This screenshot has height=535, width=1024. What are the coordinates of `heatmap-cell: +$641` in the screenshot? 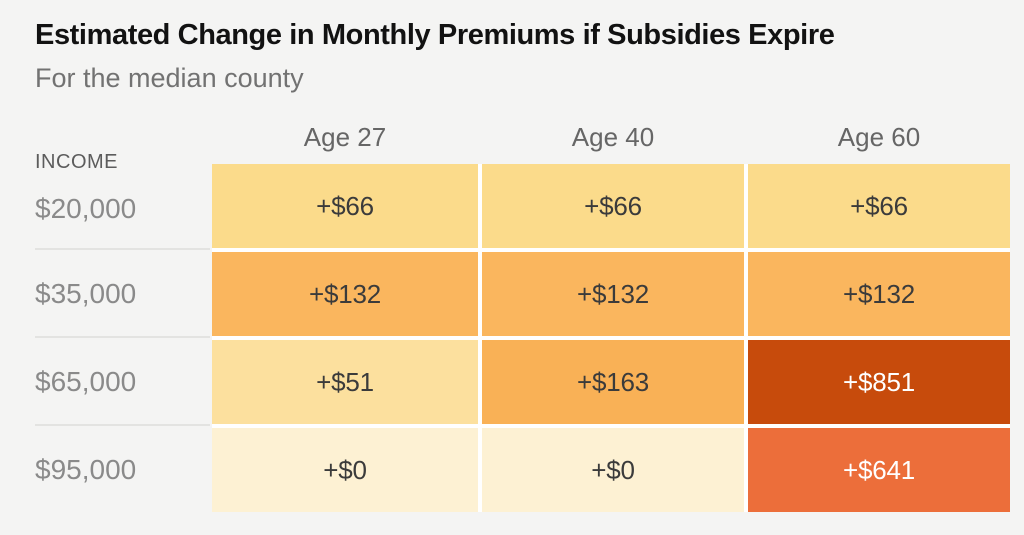 It's located at (879, 470).